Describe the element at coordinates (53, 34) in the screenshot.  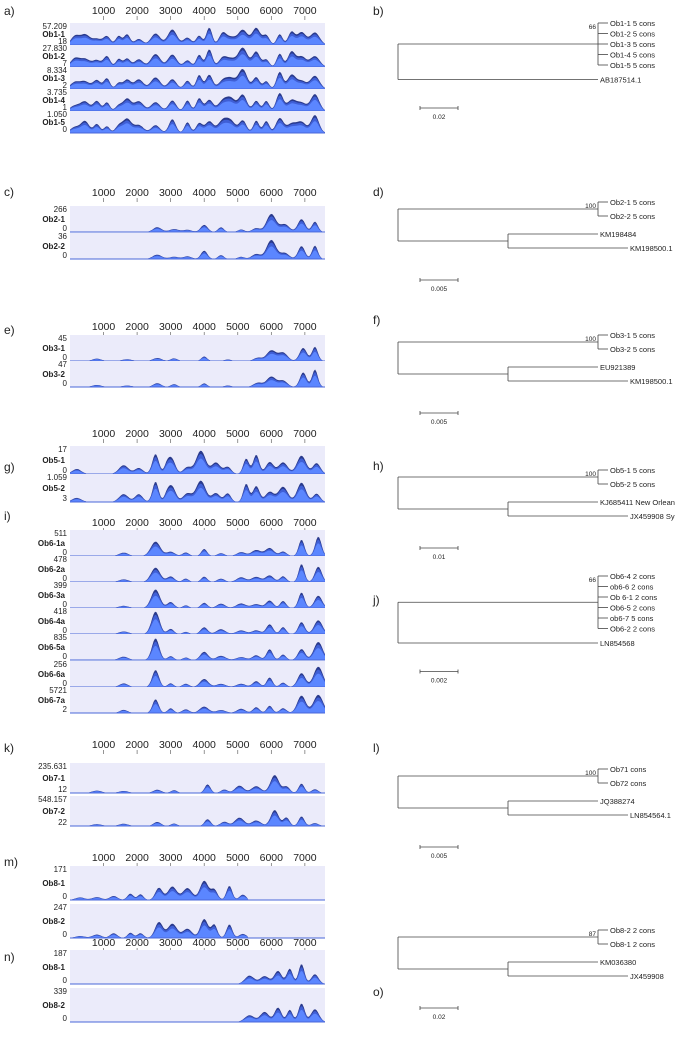
I see `track-name-ob1-1: Ob1-1` at that location.